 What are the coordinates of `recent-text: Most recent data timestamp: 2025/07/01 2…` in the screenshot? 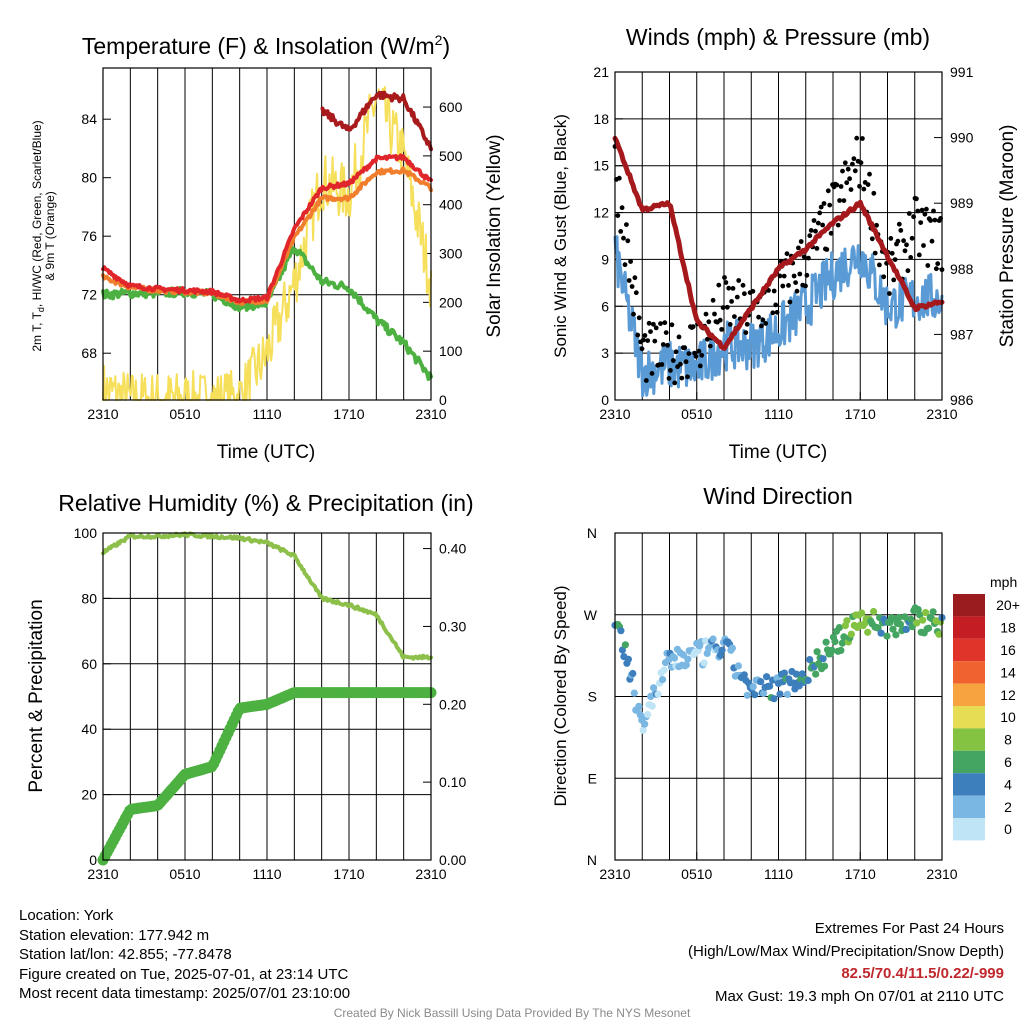 It's located at (185, 993).